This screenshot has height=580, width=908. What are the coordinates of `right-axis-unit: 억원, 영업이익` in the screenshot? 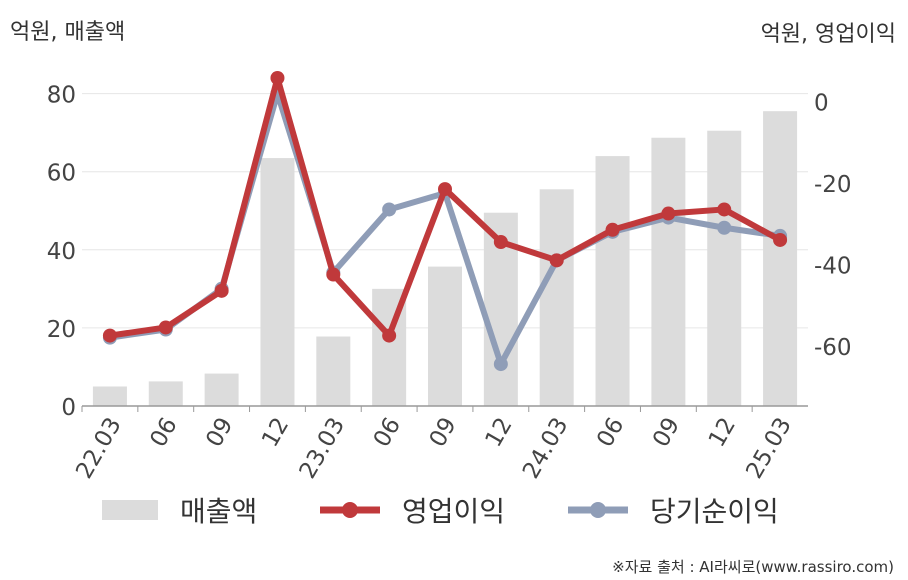 It's located at (828, 34).